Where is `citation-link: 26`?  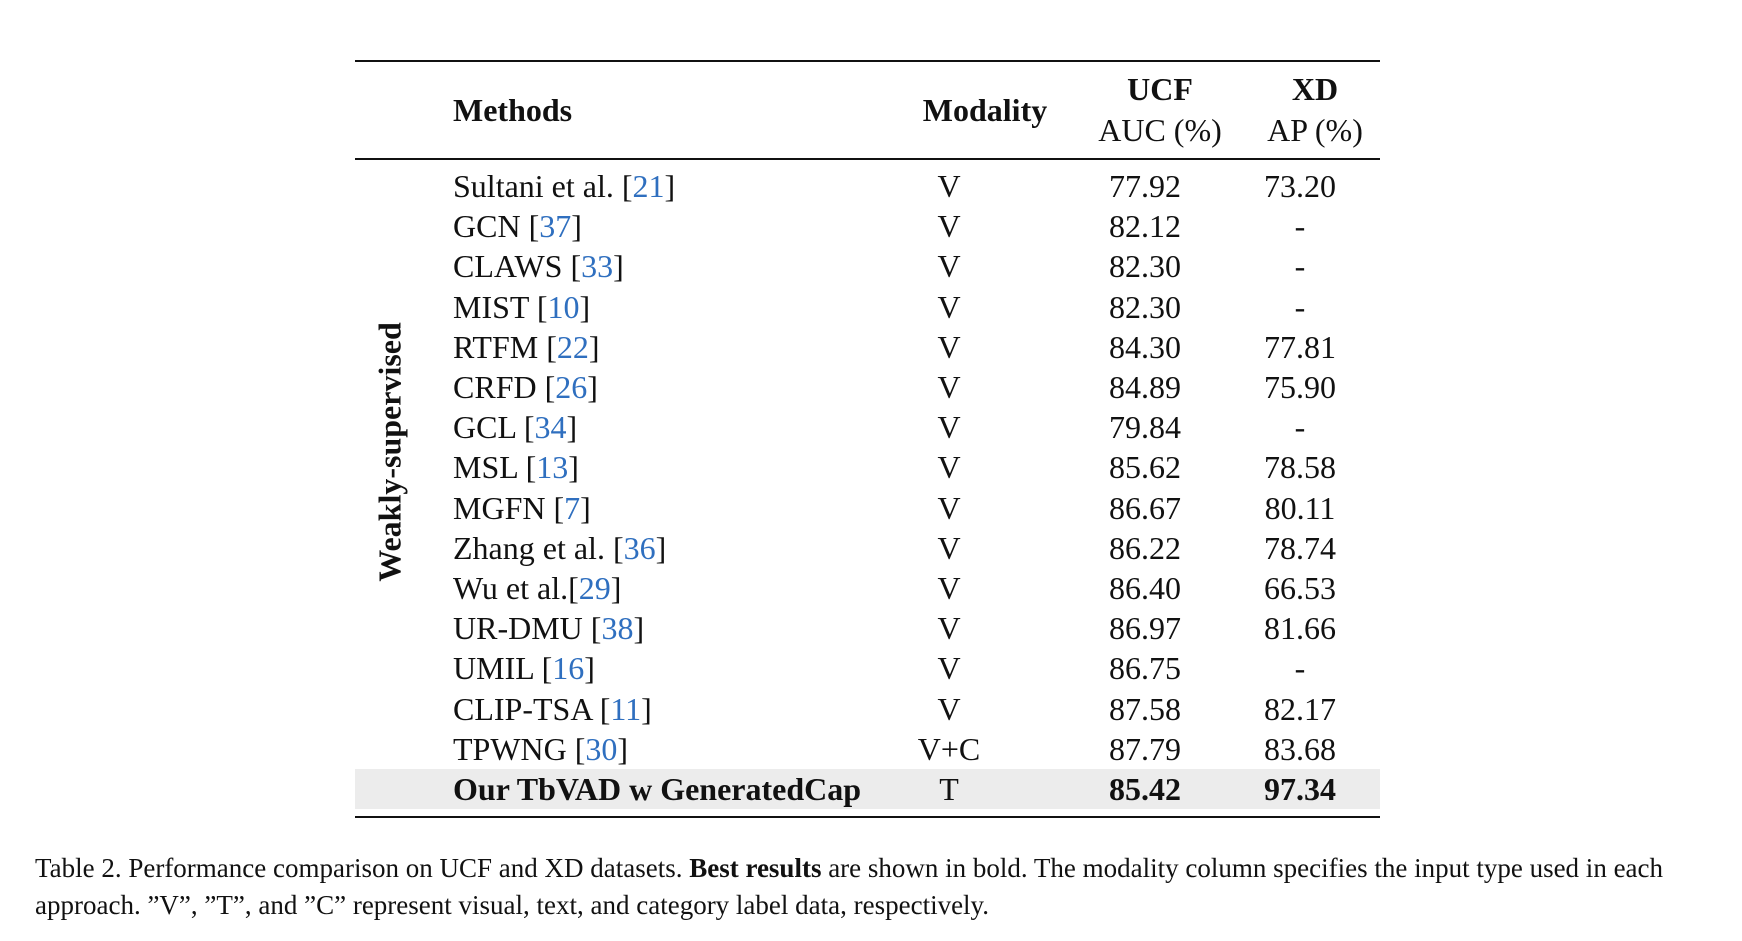
citation-link: 26 is located at coordinates (571, 387).